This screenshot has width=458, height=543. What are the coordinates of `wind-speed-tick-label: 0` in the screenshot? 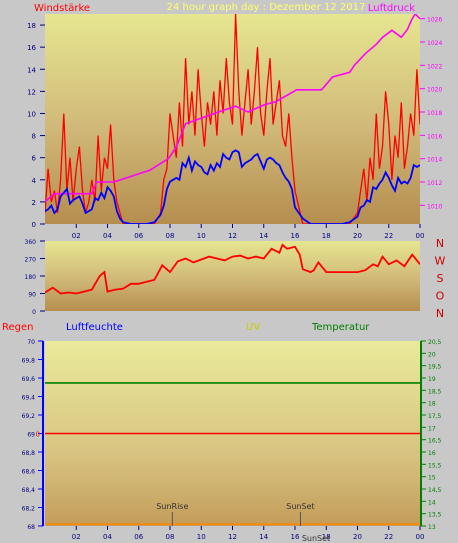 It's located at (34, 225).